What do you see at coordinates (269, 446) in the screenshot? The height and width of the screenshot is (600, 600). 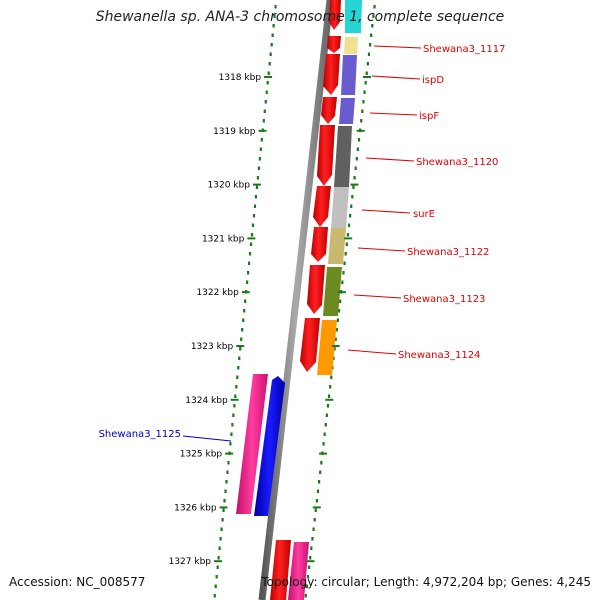 I see `gene-Shewana3_1125-blue` at bounding box center [269, 446].